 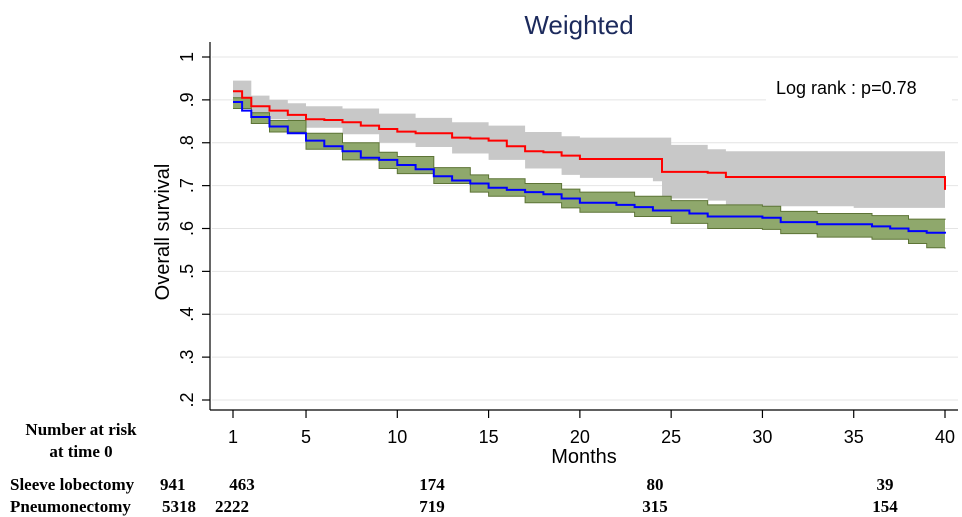 I want to click on risk-row-sleeve-value-3: 80, so click(x=655, y=484).